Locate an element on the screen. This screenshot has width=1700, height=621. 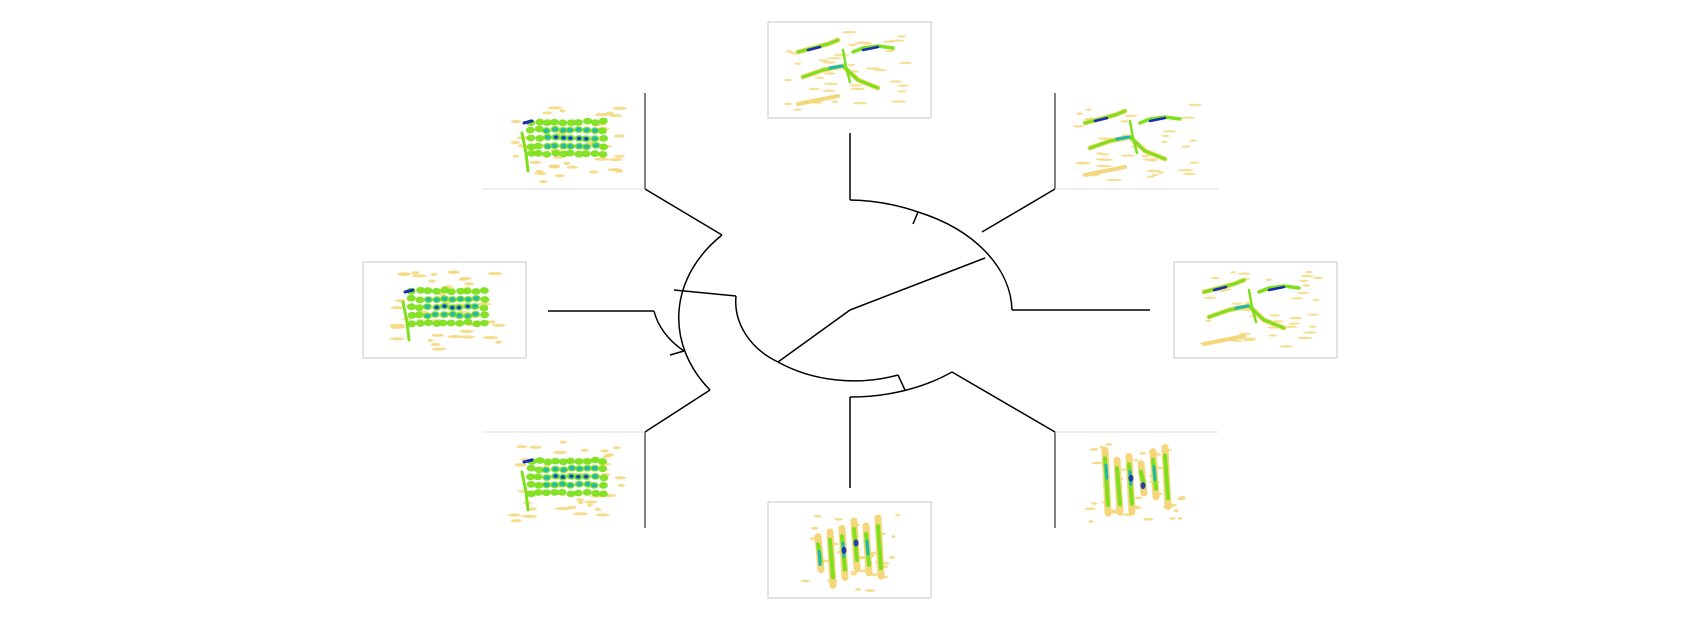
leaf-upper-right is located at coordinates (1136, 146).